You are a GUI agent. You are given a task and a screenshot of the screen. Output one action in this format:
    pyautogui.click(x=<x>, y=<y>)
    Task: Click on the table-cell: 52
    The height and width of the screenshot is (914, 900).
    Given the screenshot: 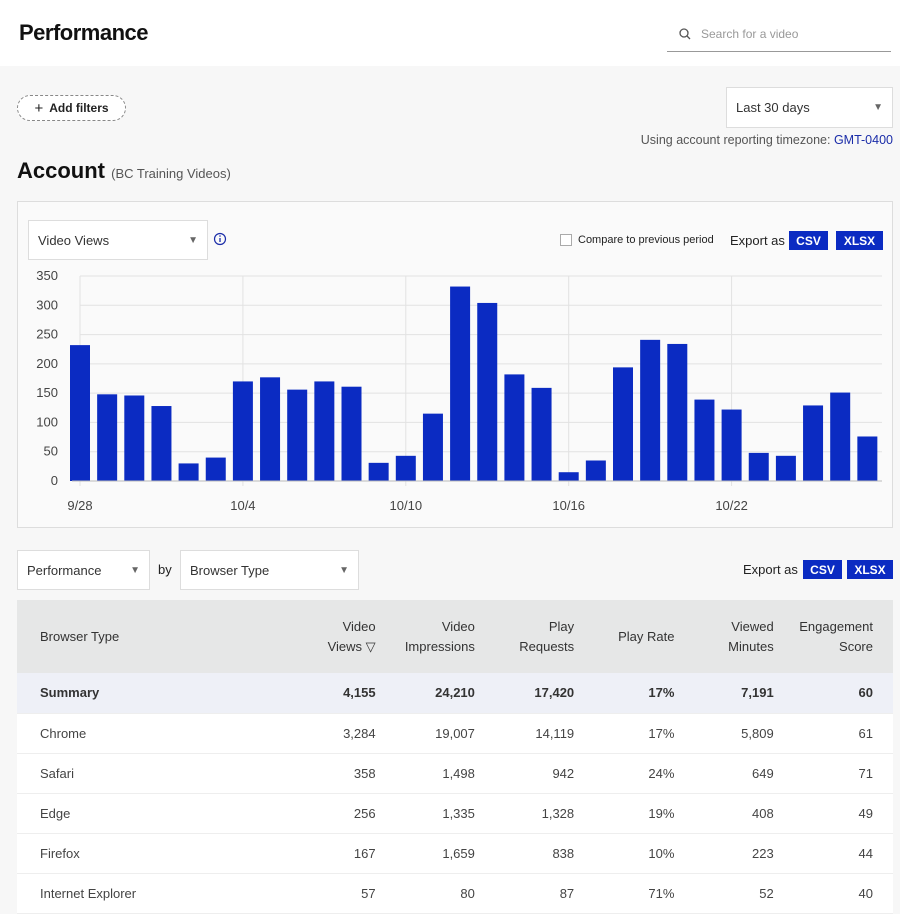 What is the action you would take?
    pyautogui.click(x=744, y=893)
    